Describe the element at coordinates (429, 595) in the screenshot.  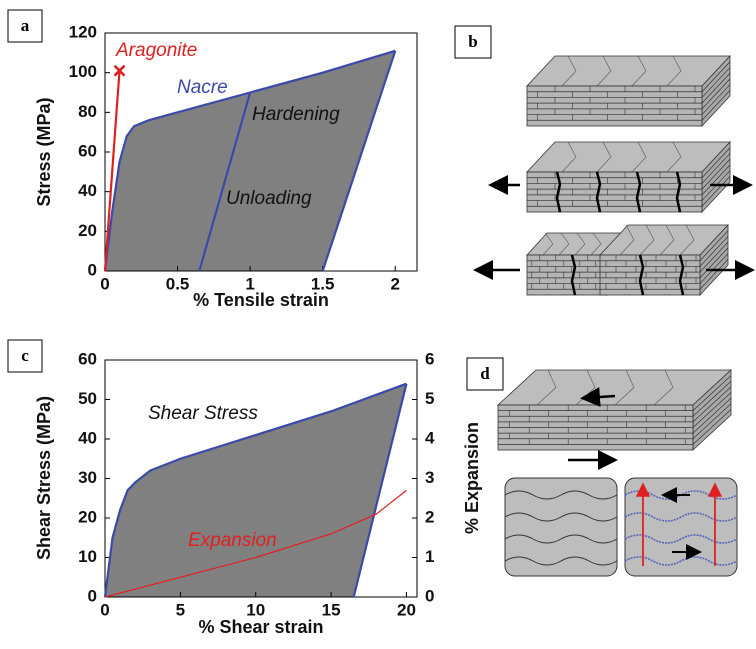
I see `y2-tick-label: 0` at that location.